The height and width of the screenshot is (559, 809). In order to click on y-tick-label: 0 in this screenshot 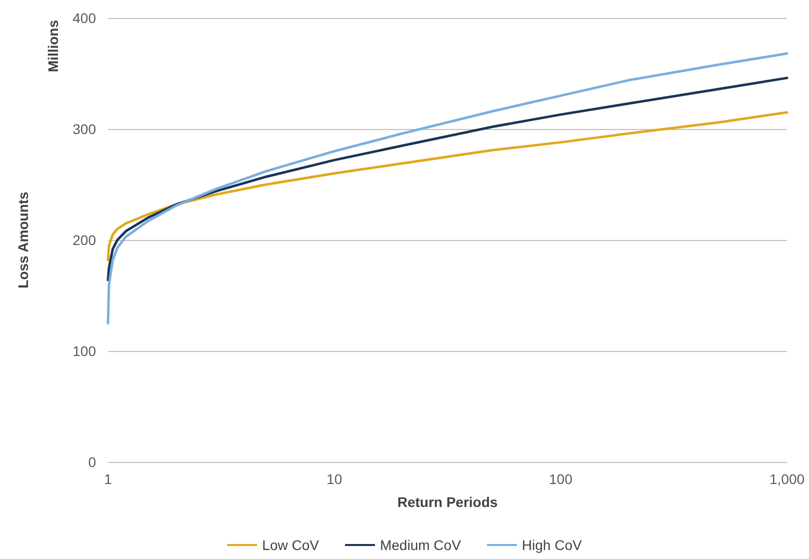, I will do `click(92, 462)`.